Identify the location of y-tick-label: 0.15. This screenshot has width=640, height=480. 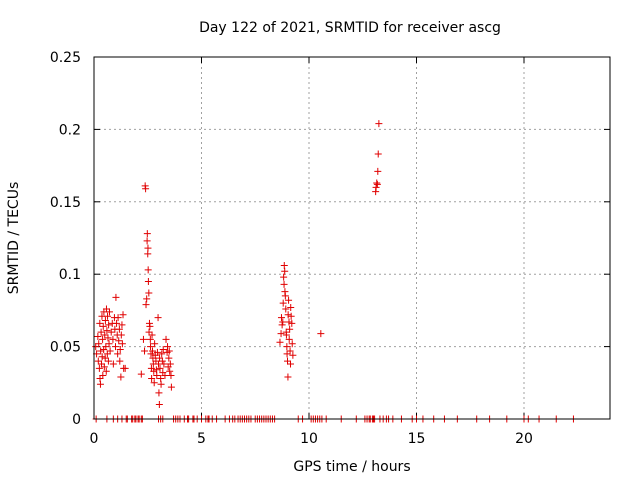
(65, 203).